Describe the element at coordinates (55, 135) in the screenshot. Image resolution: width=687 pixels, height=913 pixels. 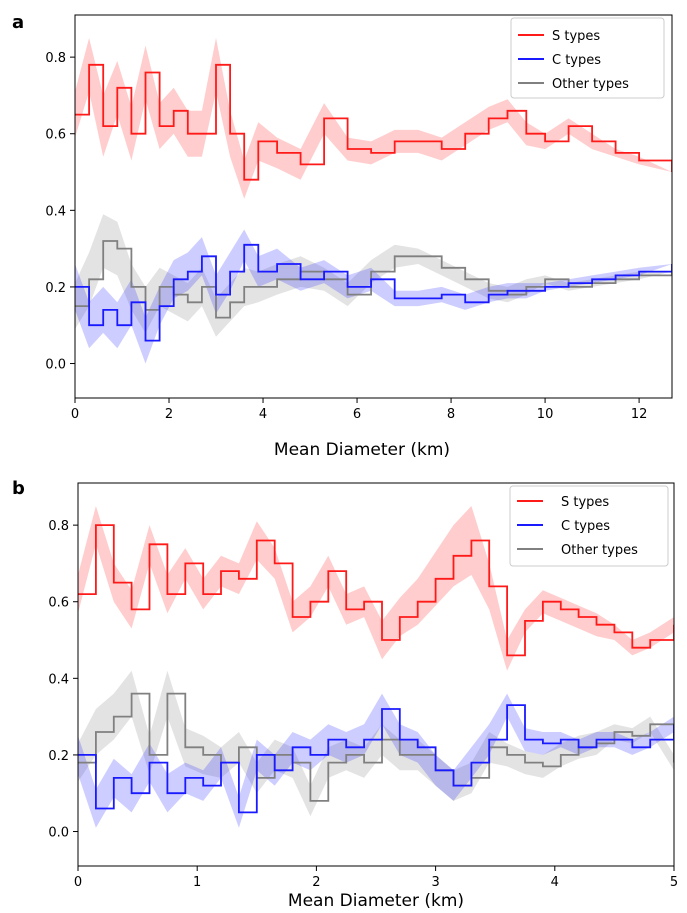
I see `y-tick-label-a: 0.6` at that location.